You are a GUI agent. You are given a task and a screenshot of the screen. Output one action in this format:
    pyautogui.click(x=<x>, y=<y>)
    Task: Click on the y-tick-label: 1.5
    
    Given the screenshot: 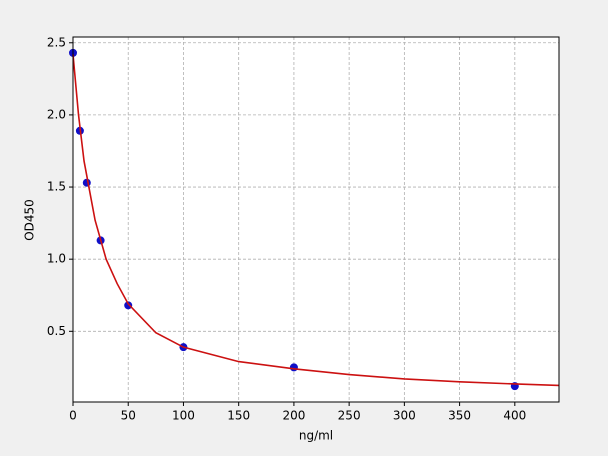 What is the action you would take?
    pyautogui.click(x=56, y=187)
    